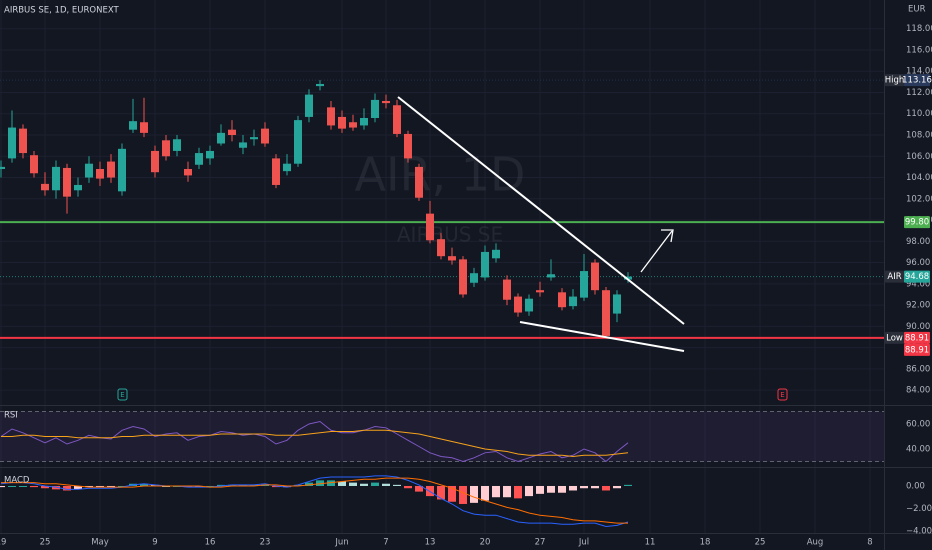 Image resolution: width=932 pixels, height=550 pixels. Describe the element at coordinates (919, 531) in the screenshot. I see `y-tick-label: −4.00` at that location.